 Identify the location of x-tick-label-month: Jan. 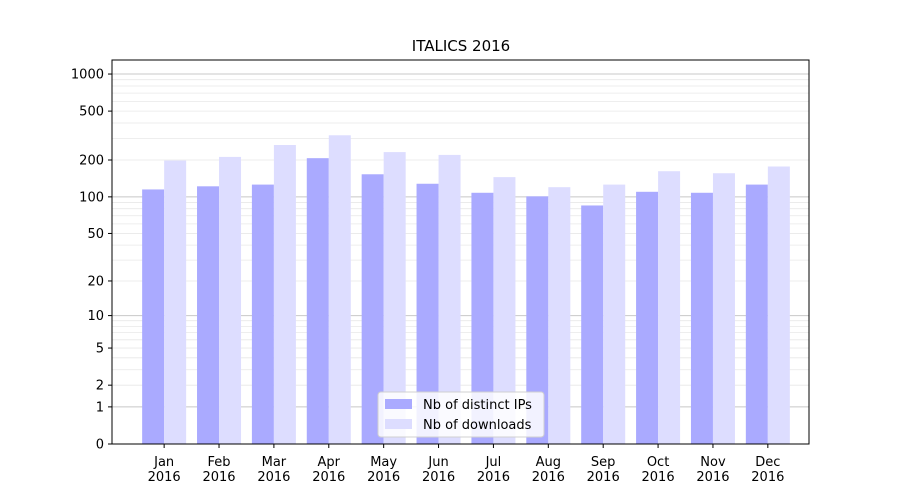
(163, 462).